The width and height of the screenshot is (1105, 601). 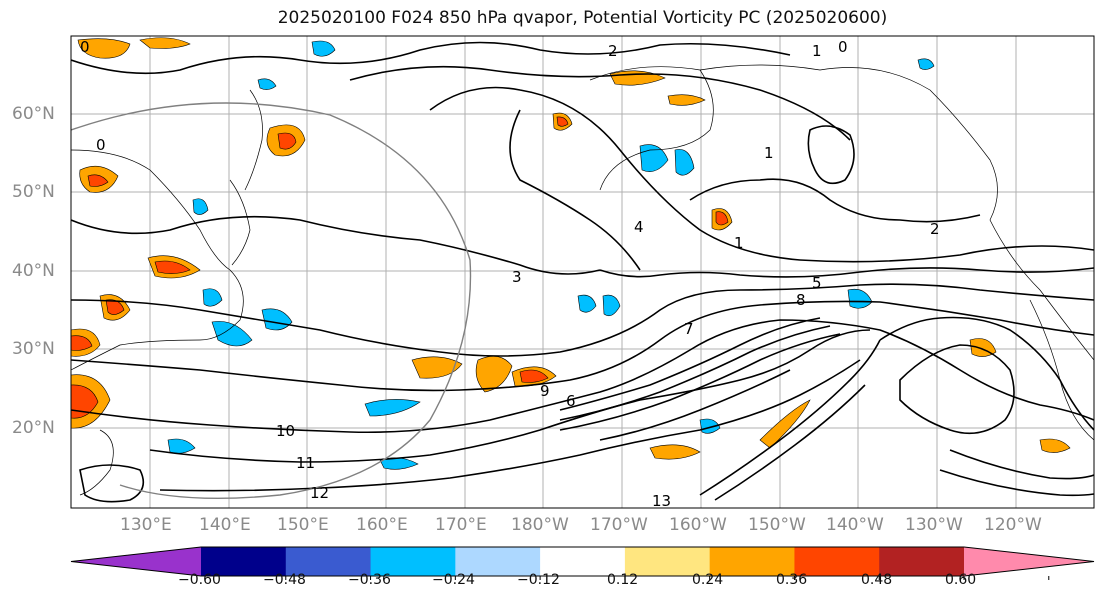 What do you see at coordinates (817, 283) in the screenshot?
I see `contour-label: 5` at bounding box center [817, 283].